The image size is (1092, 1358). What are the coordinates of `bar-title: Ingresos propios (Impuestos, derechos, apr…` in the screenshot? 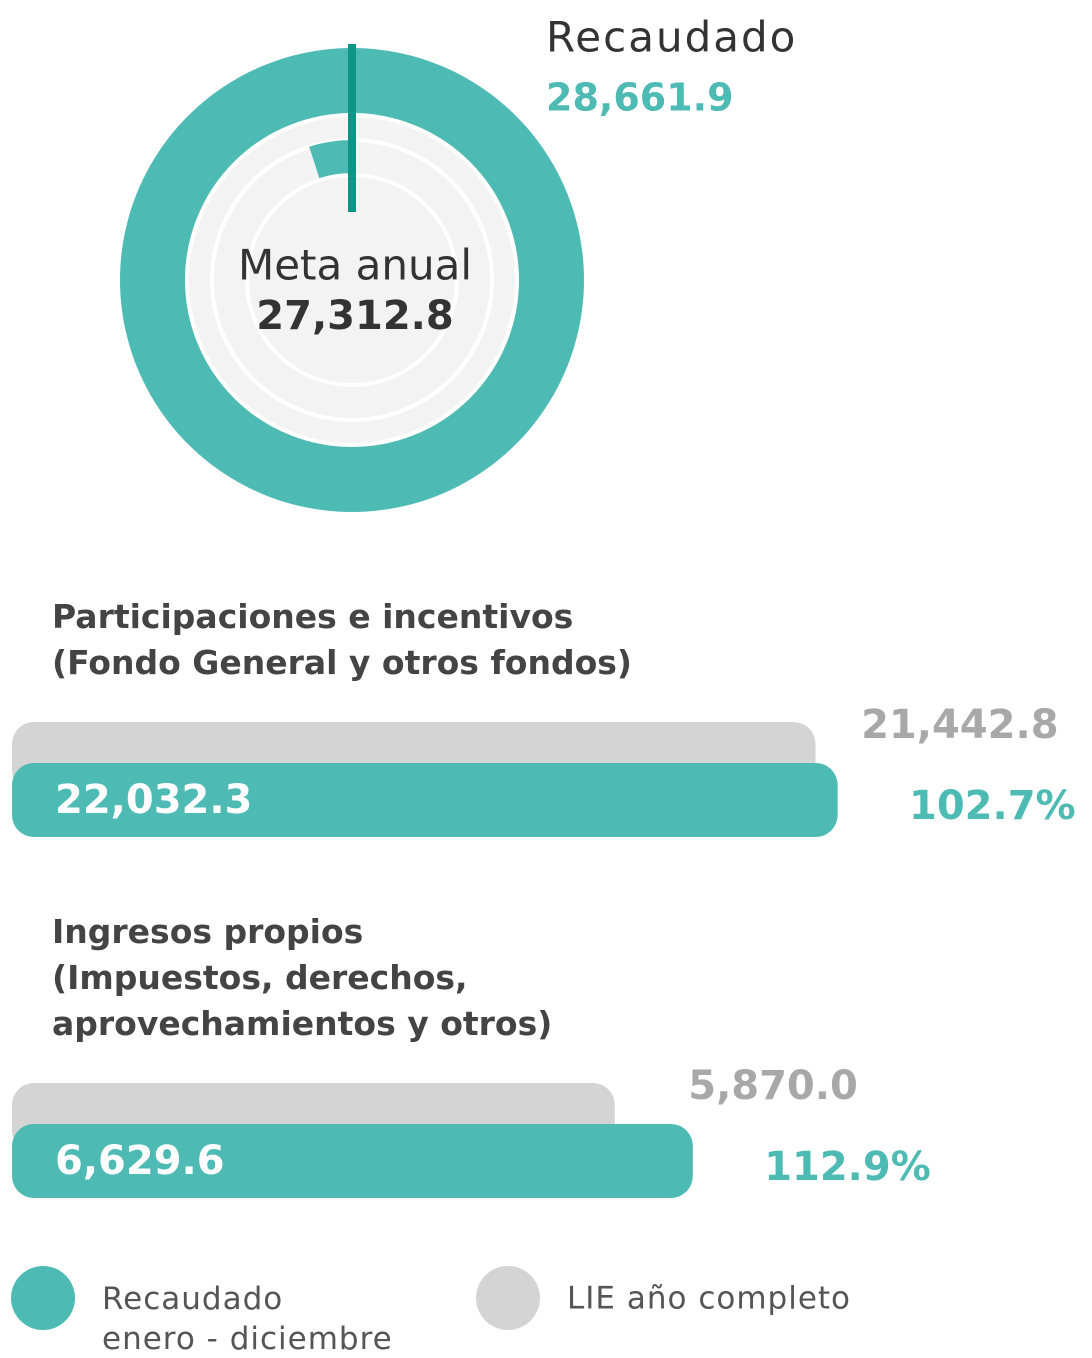 It's located at (302, 977).